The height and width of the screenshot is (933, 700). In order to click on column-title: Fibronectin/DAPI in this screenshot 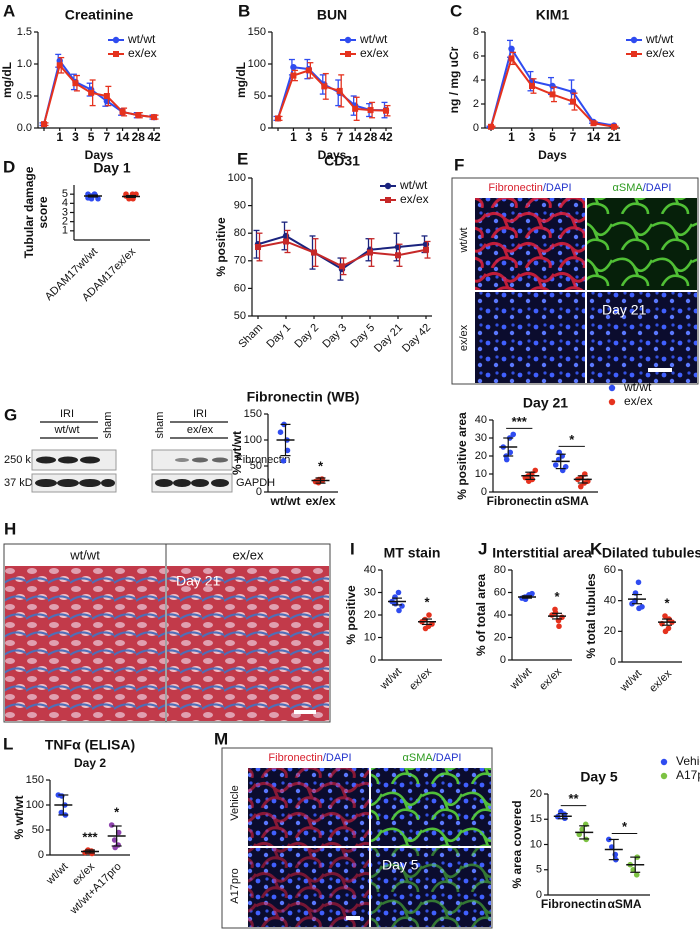, I will do `click(529, 188)`.